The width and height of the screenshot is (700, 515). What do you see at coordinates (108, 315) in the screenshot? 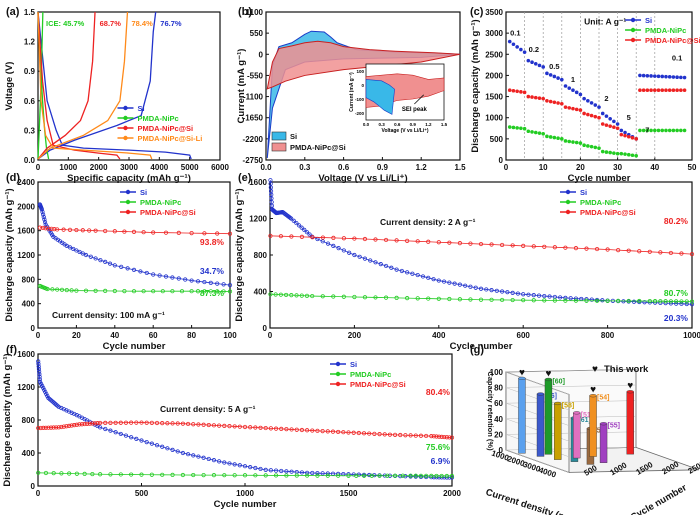
I see `current-density-label: Current density: 100 mA g⁻¹` at bounding box center [108, 315].